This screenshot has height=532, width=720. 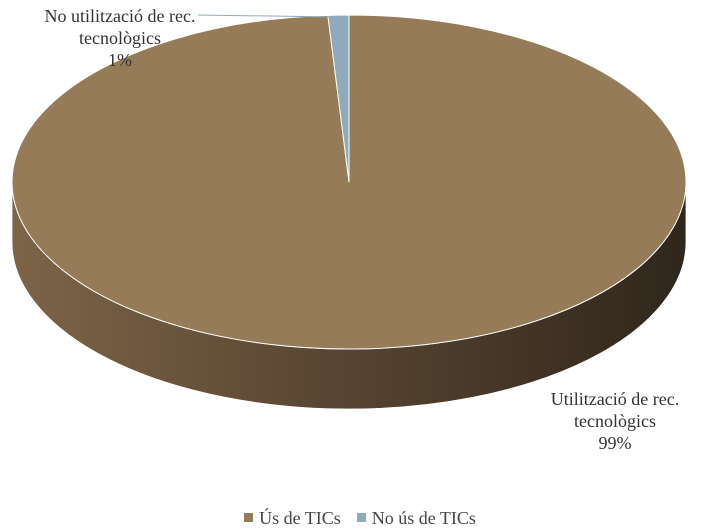 I want to click on legend-item: Ús de TICs, so click(x=292, y=518).